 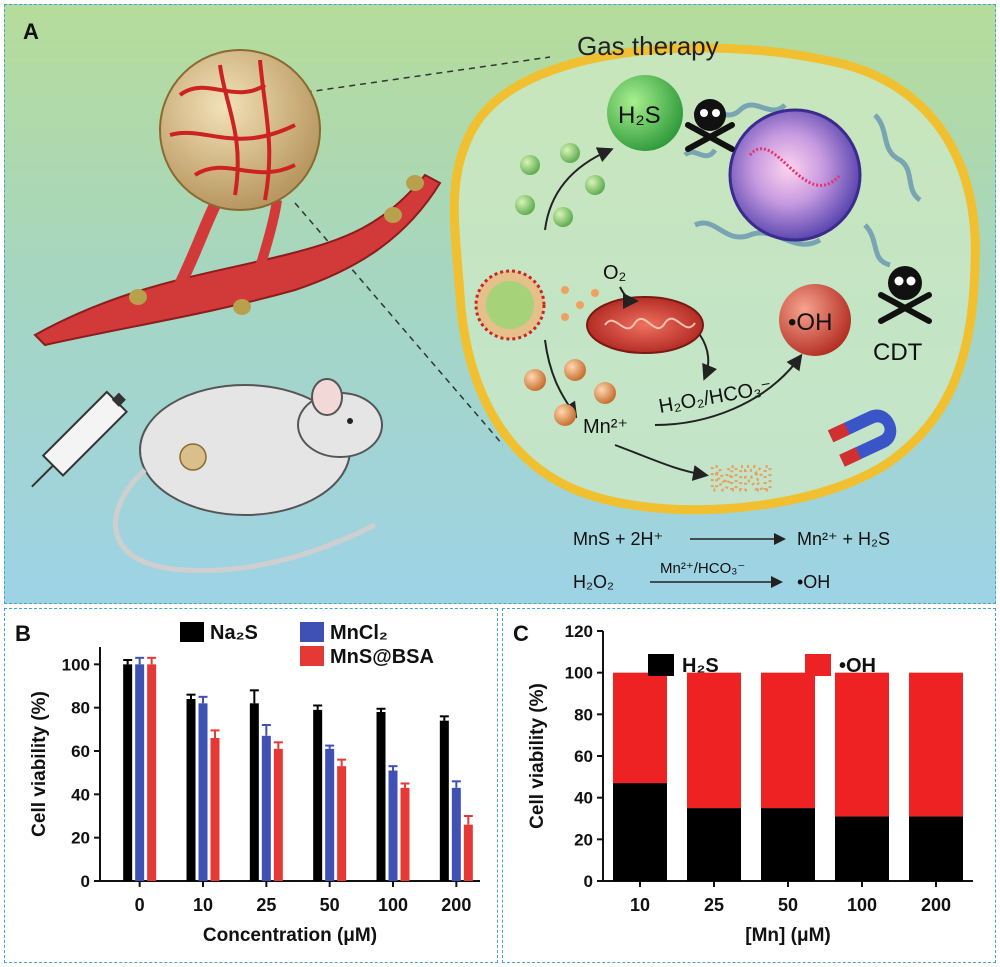 I want to click on syringe-icon, so click(x=80, y=439).